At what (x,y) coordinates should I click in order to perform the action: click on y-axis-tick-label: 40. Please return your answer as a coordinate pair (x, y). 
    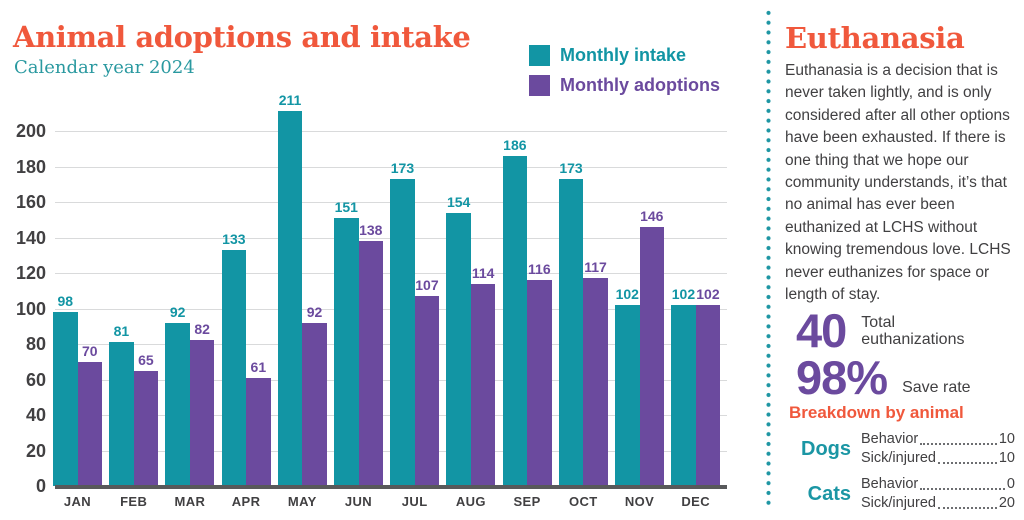
    Looking at the image, I should click on (35, 415).